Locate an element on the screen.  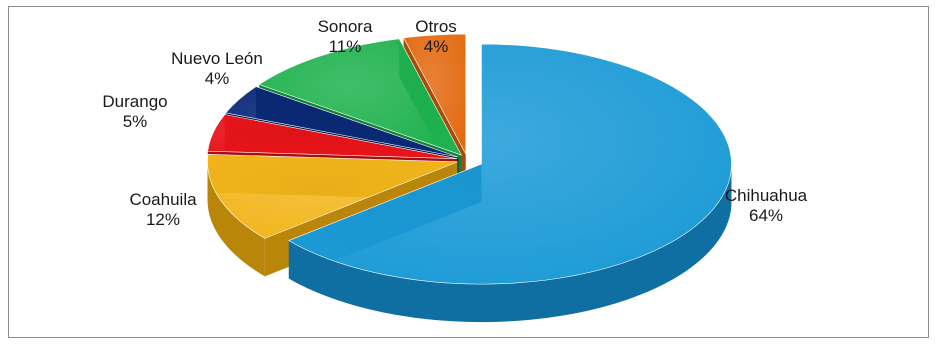
label-otros-name: Otros is located at coordinates (436, 26).